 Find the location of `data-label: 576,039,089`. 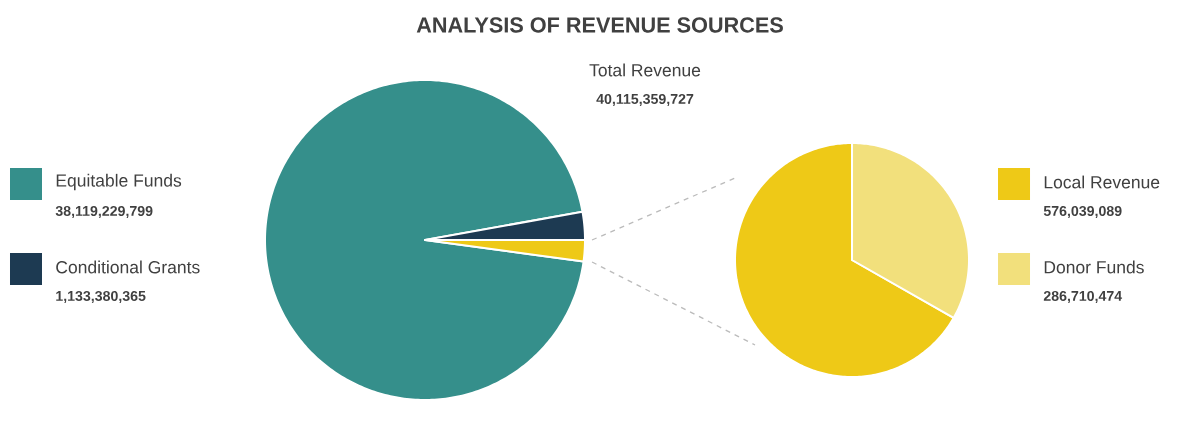

data-label: 576,039,089 is located at coordinates (1082, 212).